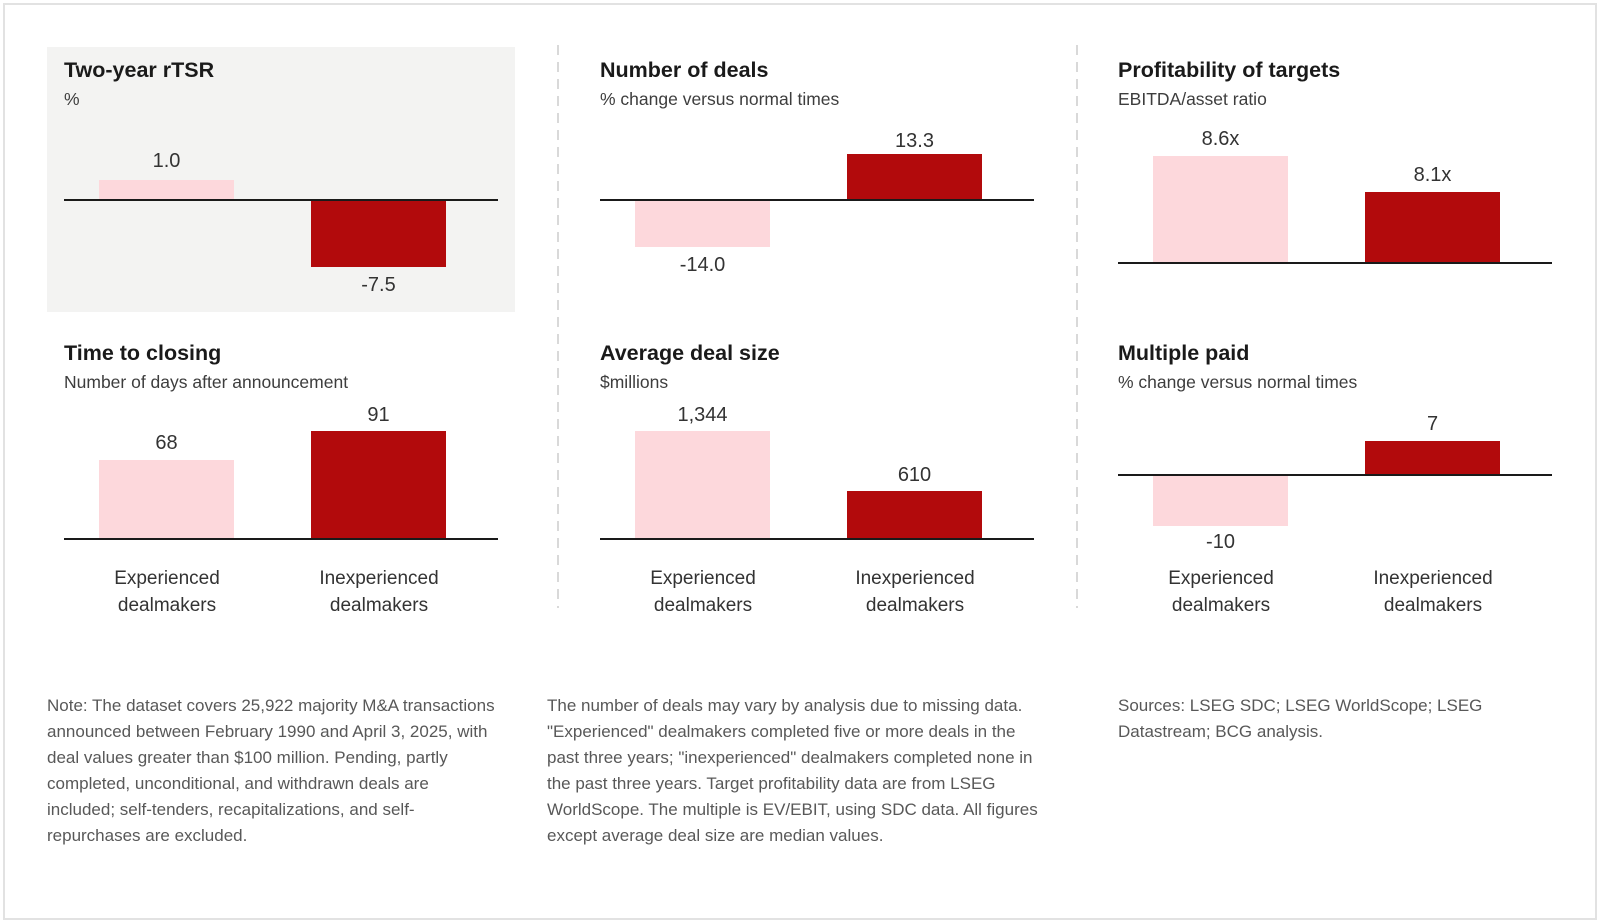  Describe the element at coordinates (72, 99) in the screenshot. I see `chart-unit-label: %` at that location.